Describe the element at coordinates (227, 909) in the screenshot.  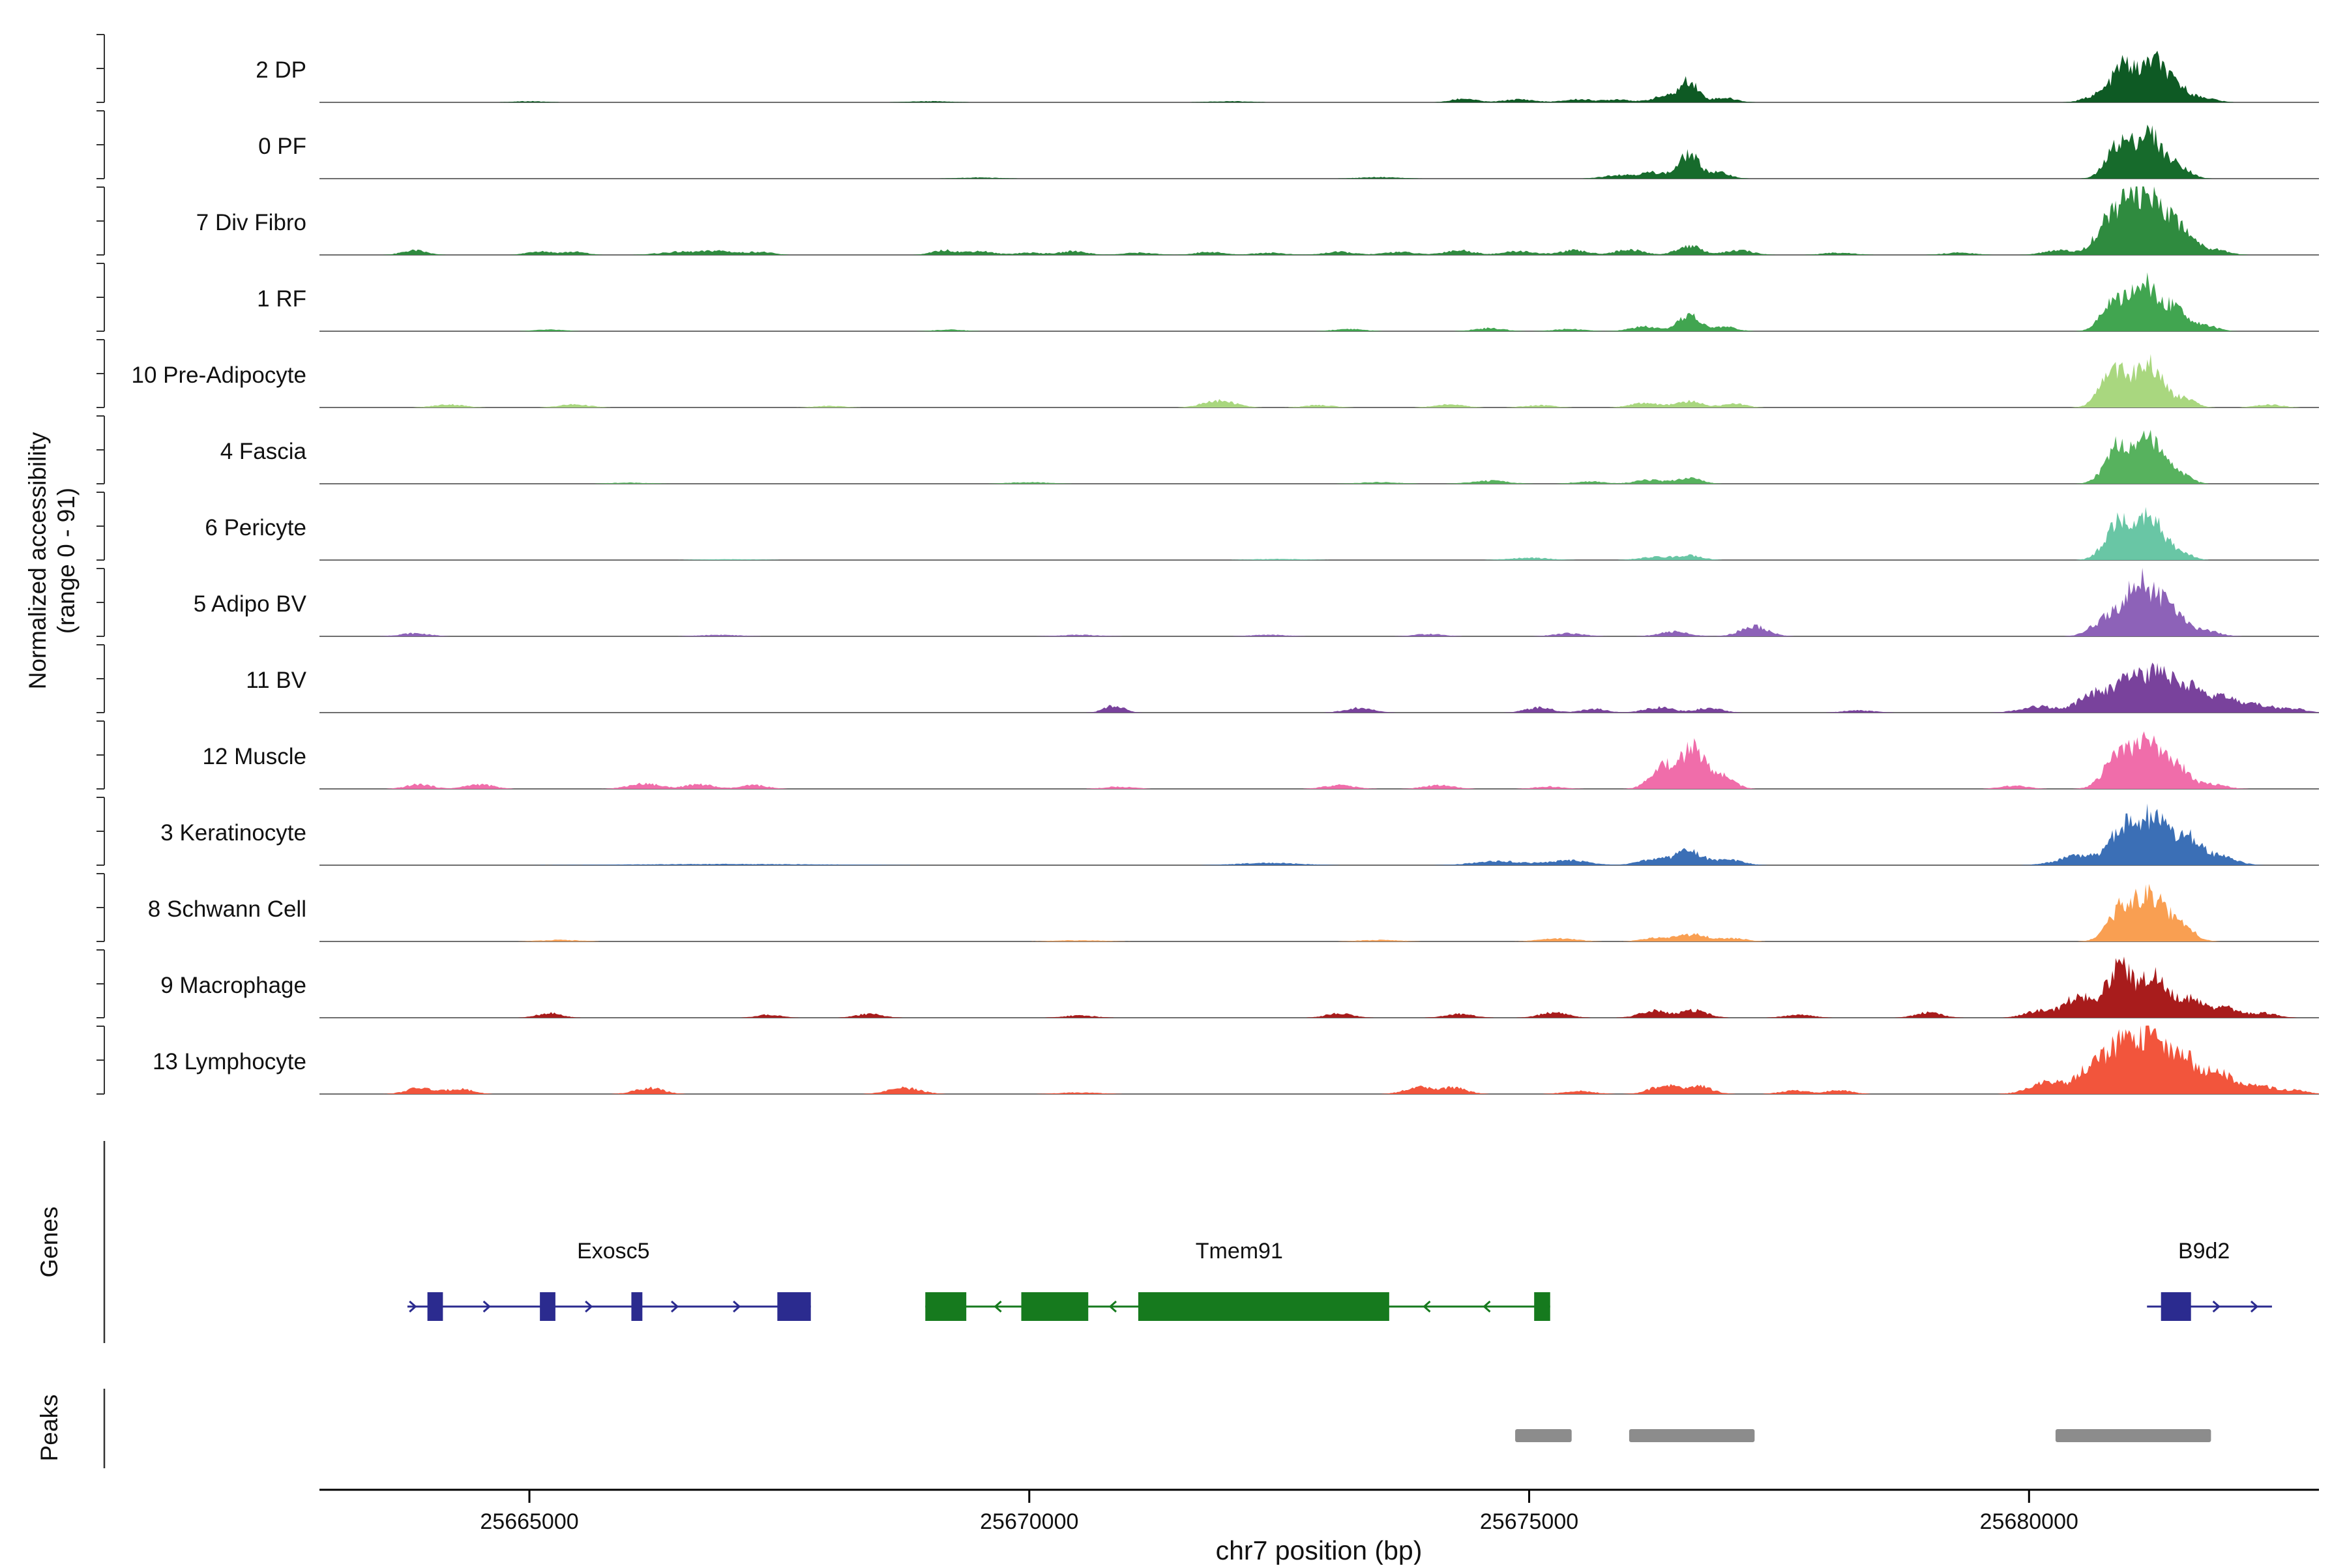
I see `track-label: 8 Schwann Cell` at that location.